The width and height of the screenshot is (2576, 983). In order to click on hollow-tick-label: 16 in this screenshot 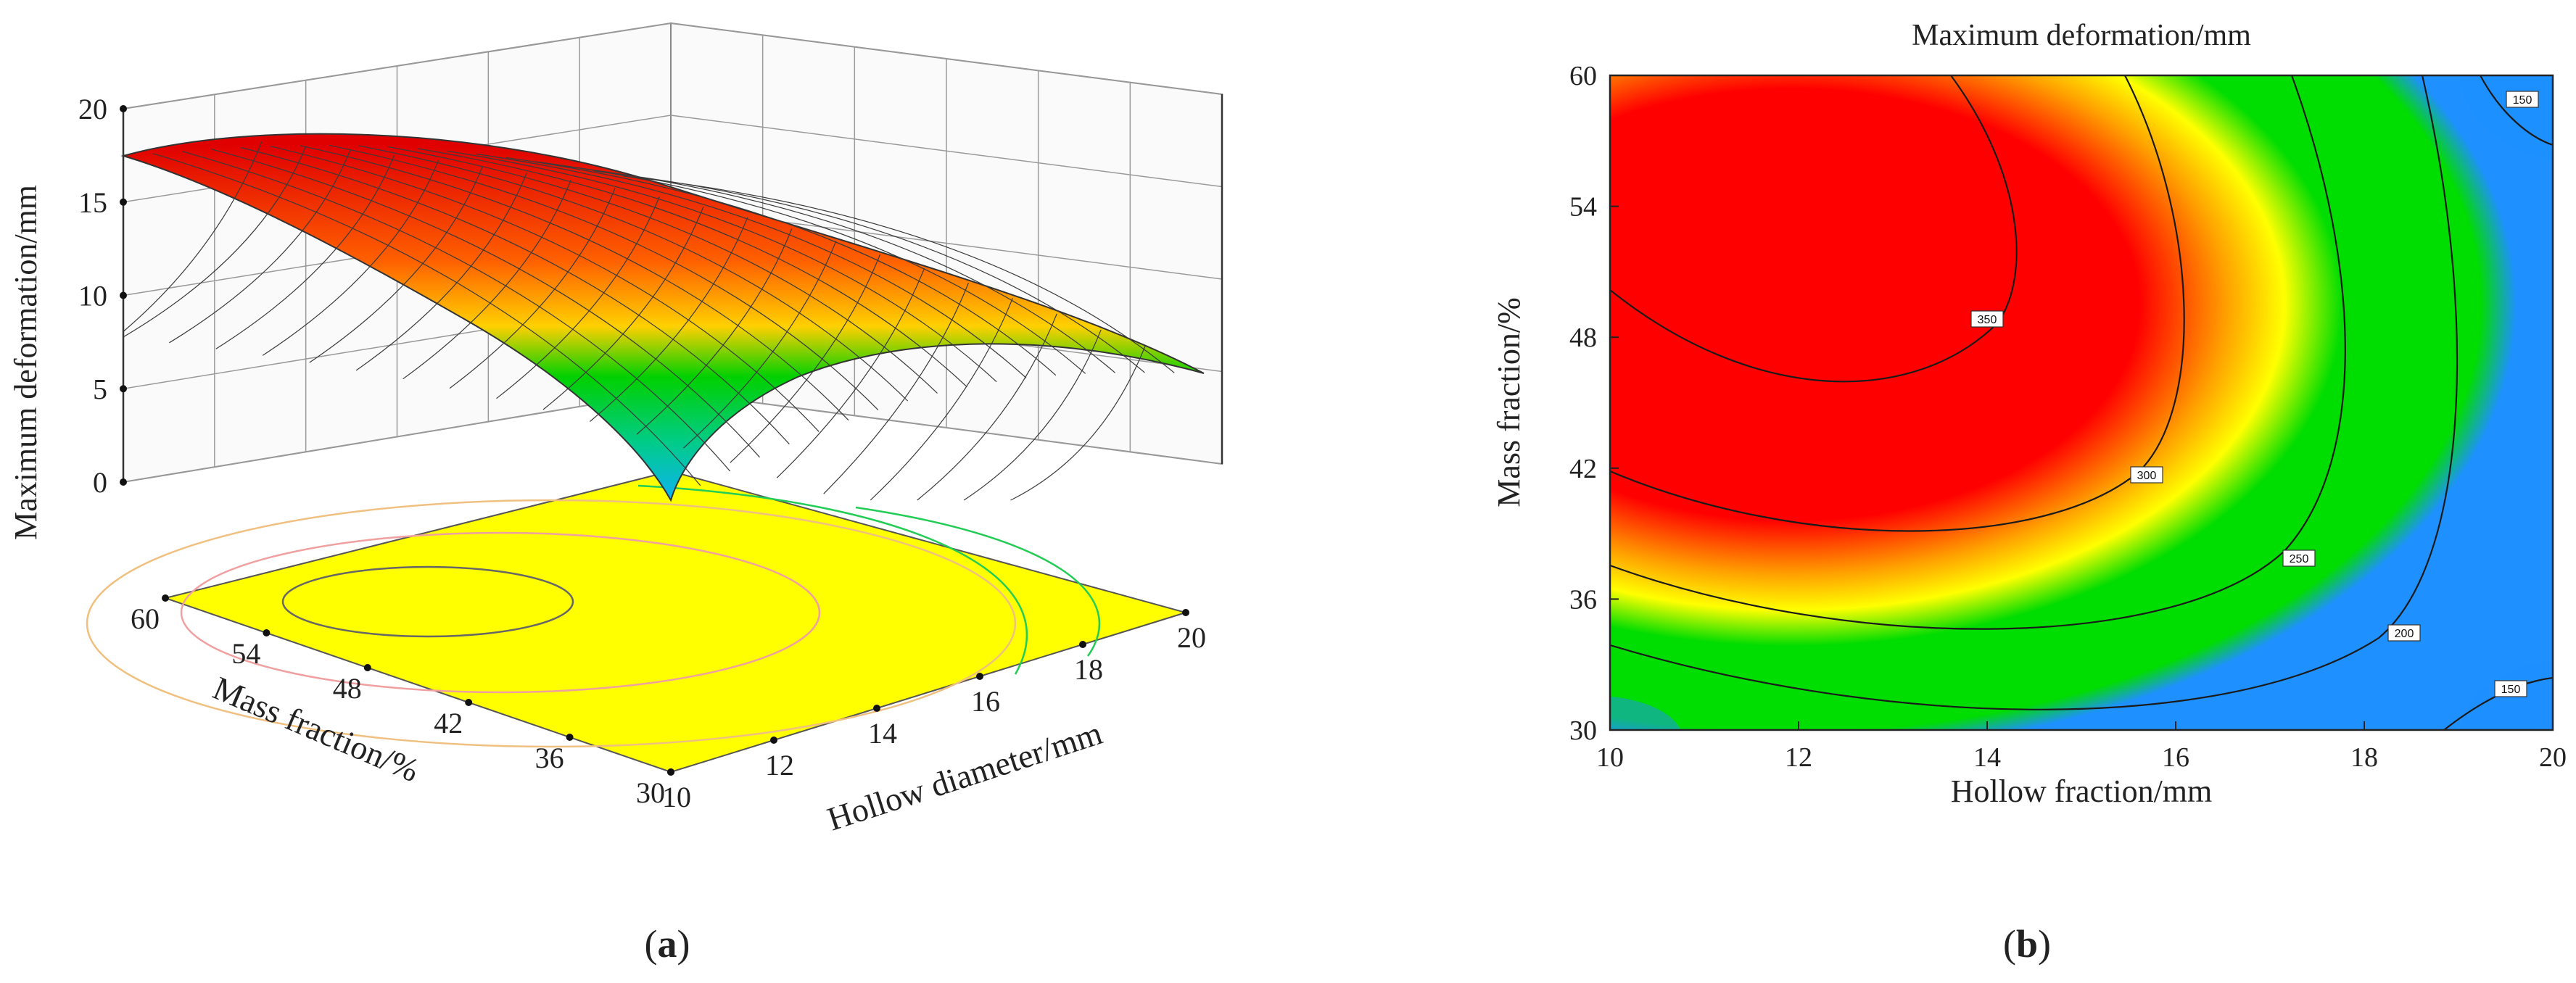, I will do `click(985, 701)`.